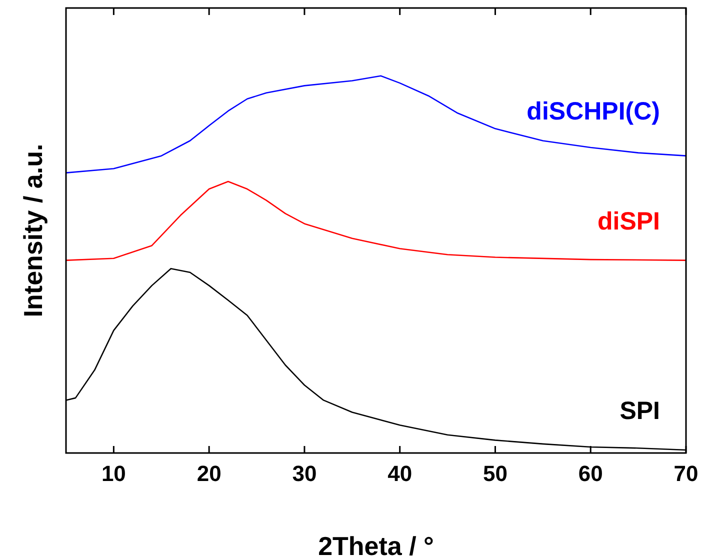  I want to click on x-tick-label: 20, so click(209, 473).